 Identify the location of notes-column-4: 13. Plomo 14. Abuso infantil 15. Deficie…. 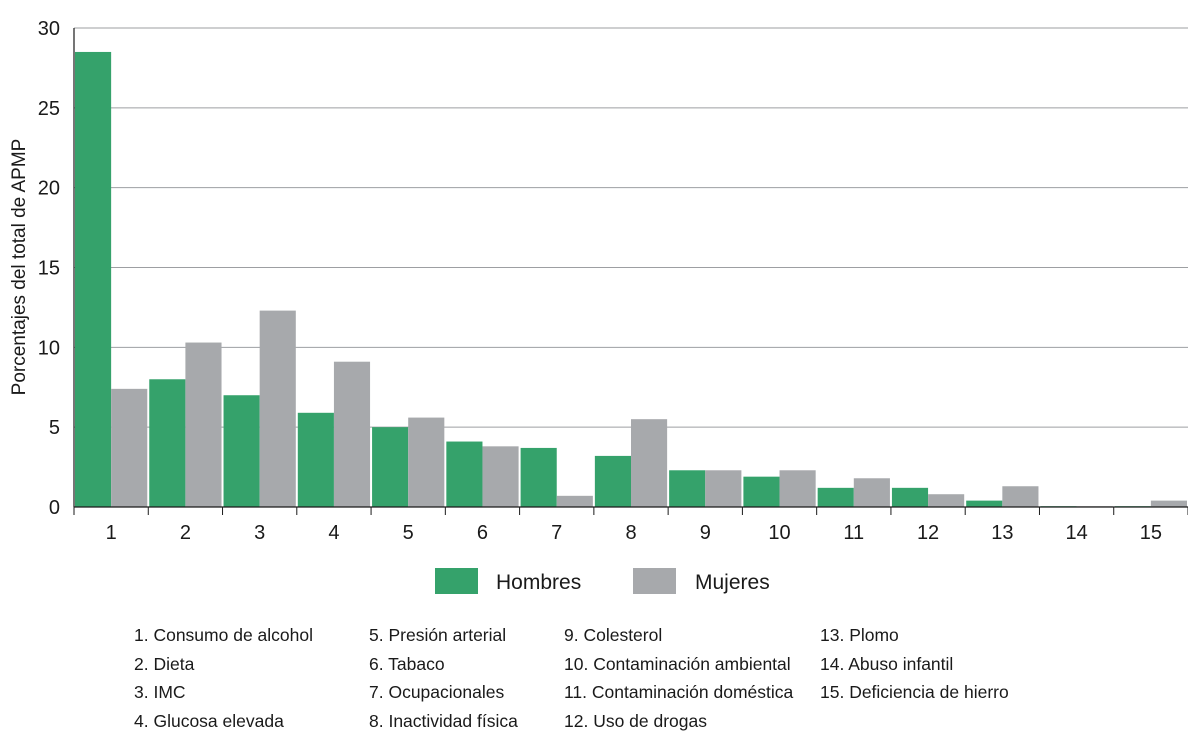
(914, 664).